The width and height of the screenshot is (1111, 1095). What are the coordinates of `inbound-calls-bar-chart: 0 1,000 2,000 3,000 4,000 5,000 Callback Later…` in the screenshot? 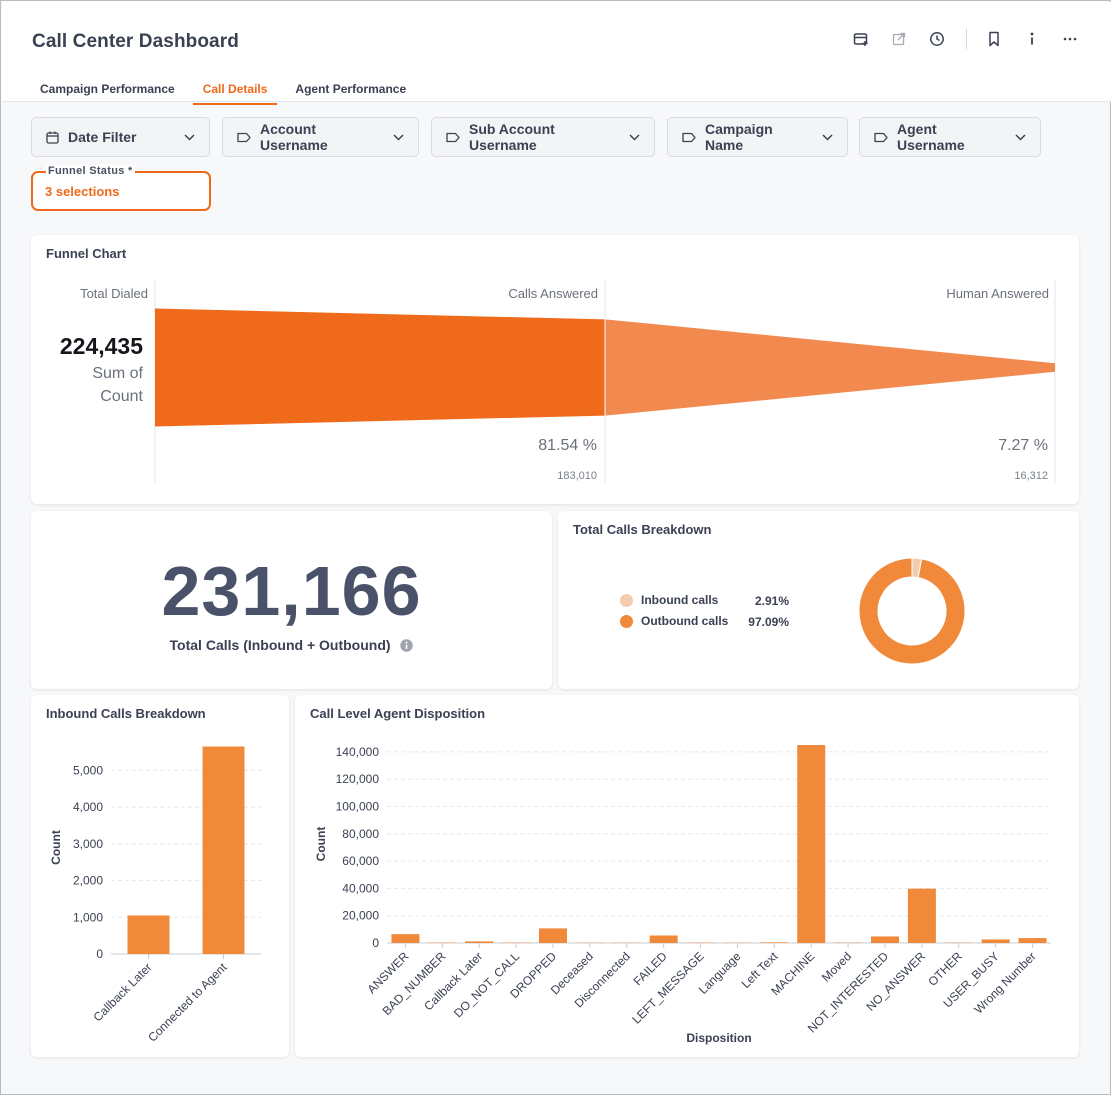 It's located at (155, 895).